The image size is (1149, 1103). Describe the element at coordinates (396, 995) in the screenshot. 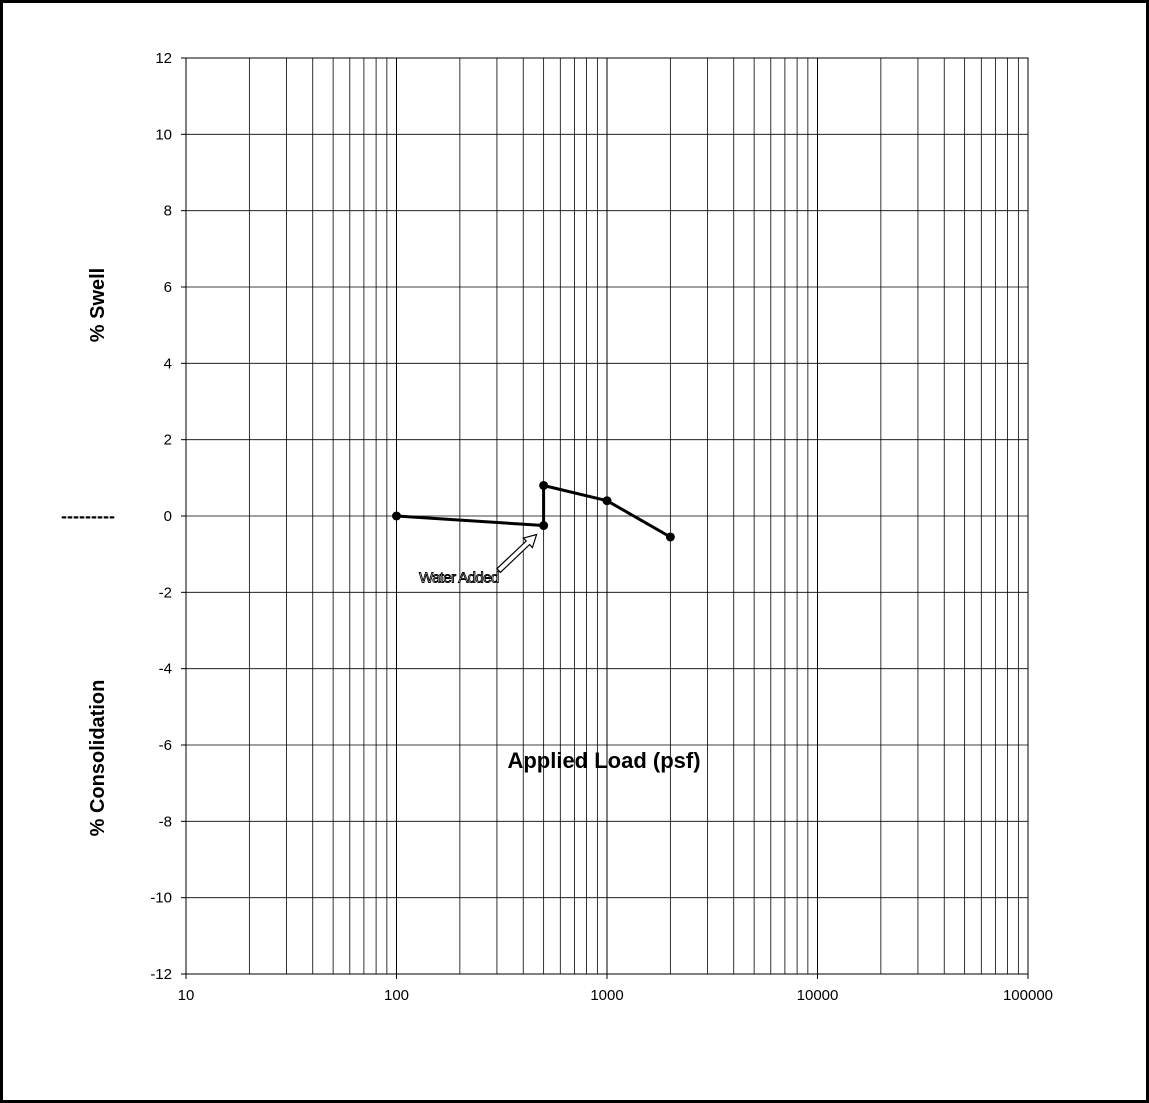

I see `x-tick-label: 100` at that location.